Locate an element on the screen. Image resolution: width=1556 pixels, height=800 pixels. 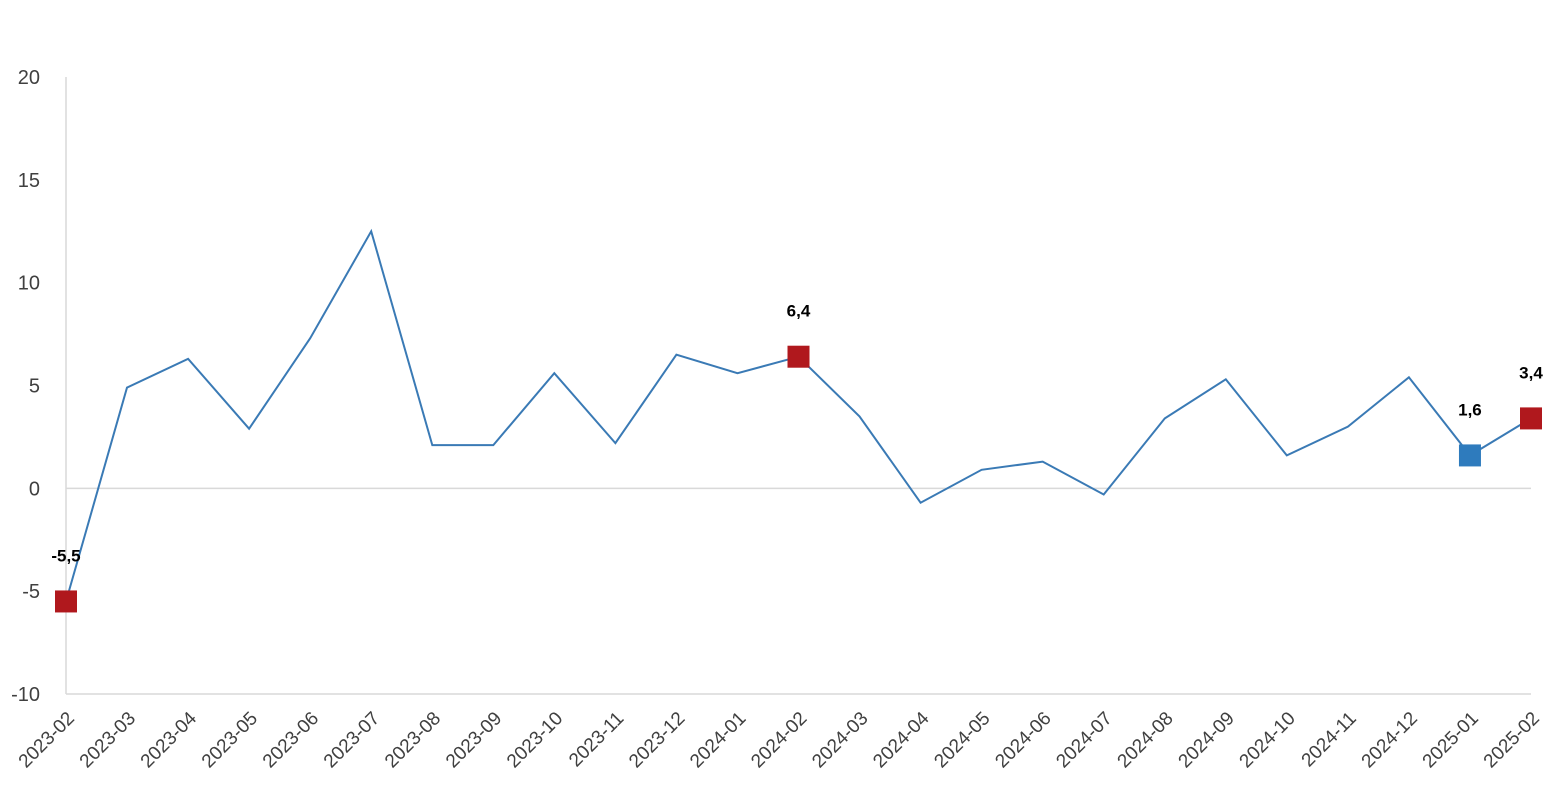
x-tick-label: 2023-08 is located at coordinates (413, 740).